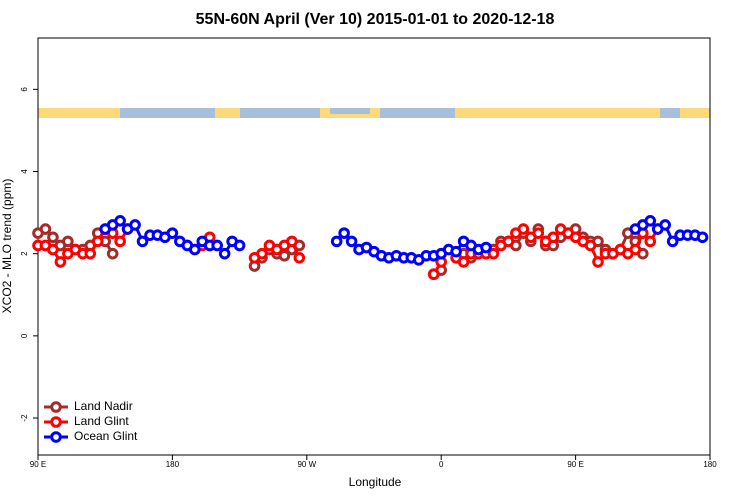  What do you see at coordinates (24, 335) in the screenshot?
I see `y-tick-label: 0` at bounding box center [24, 335].